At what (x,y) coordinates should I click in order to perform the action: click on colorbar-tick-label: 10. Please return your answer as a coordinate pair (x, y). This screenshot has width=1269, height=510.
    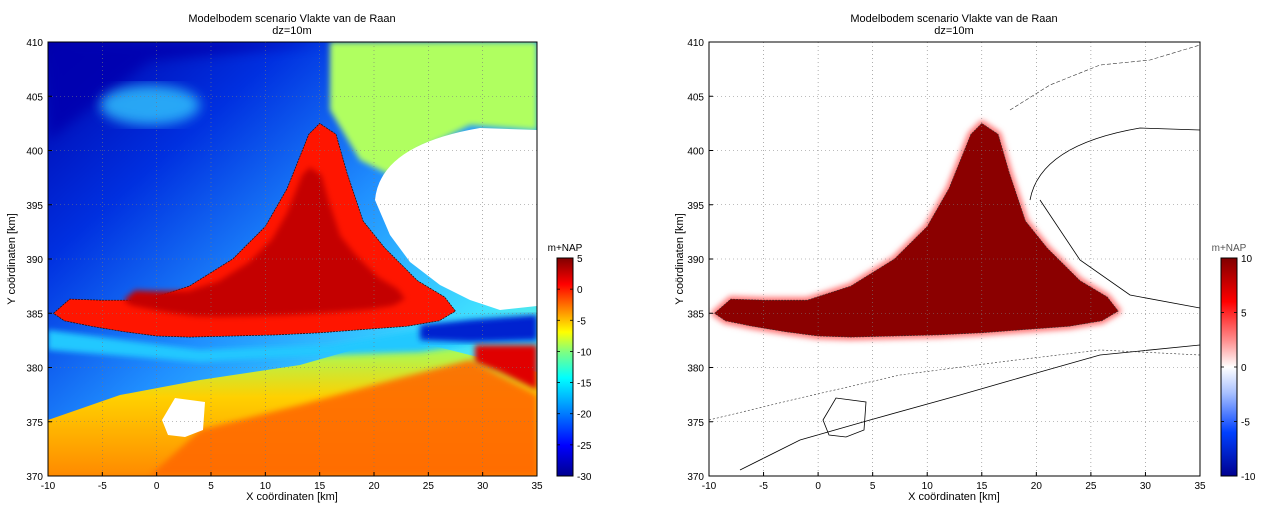
    Looking at the image, I should click on (1247, 259).